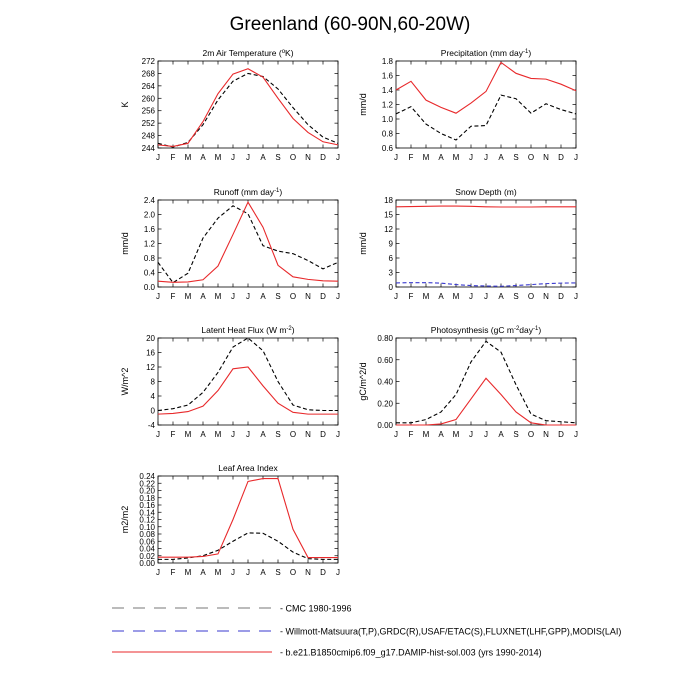 The height and width of the screenshot is (700, 700). What do you see at coordinates (150, 338) in the screenshot?
I see `y-tick-label: 20` at bounding box center [150, 338].